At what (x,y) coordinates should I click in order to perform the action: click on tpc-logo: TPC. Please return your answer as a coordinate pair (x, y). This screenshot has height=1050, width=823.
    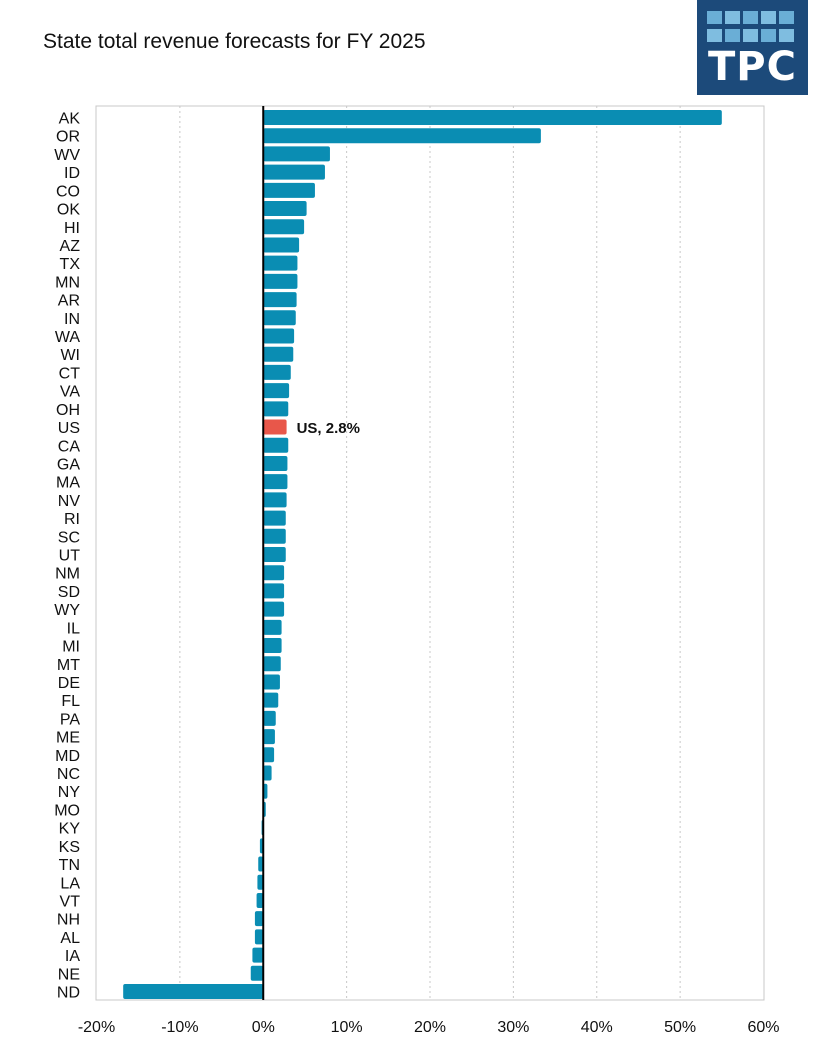
    Looking at the image, I should click on (752, 47).